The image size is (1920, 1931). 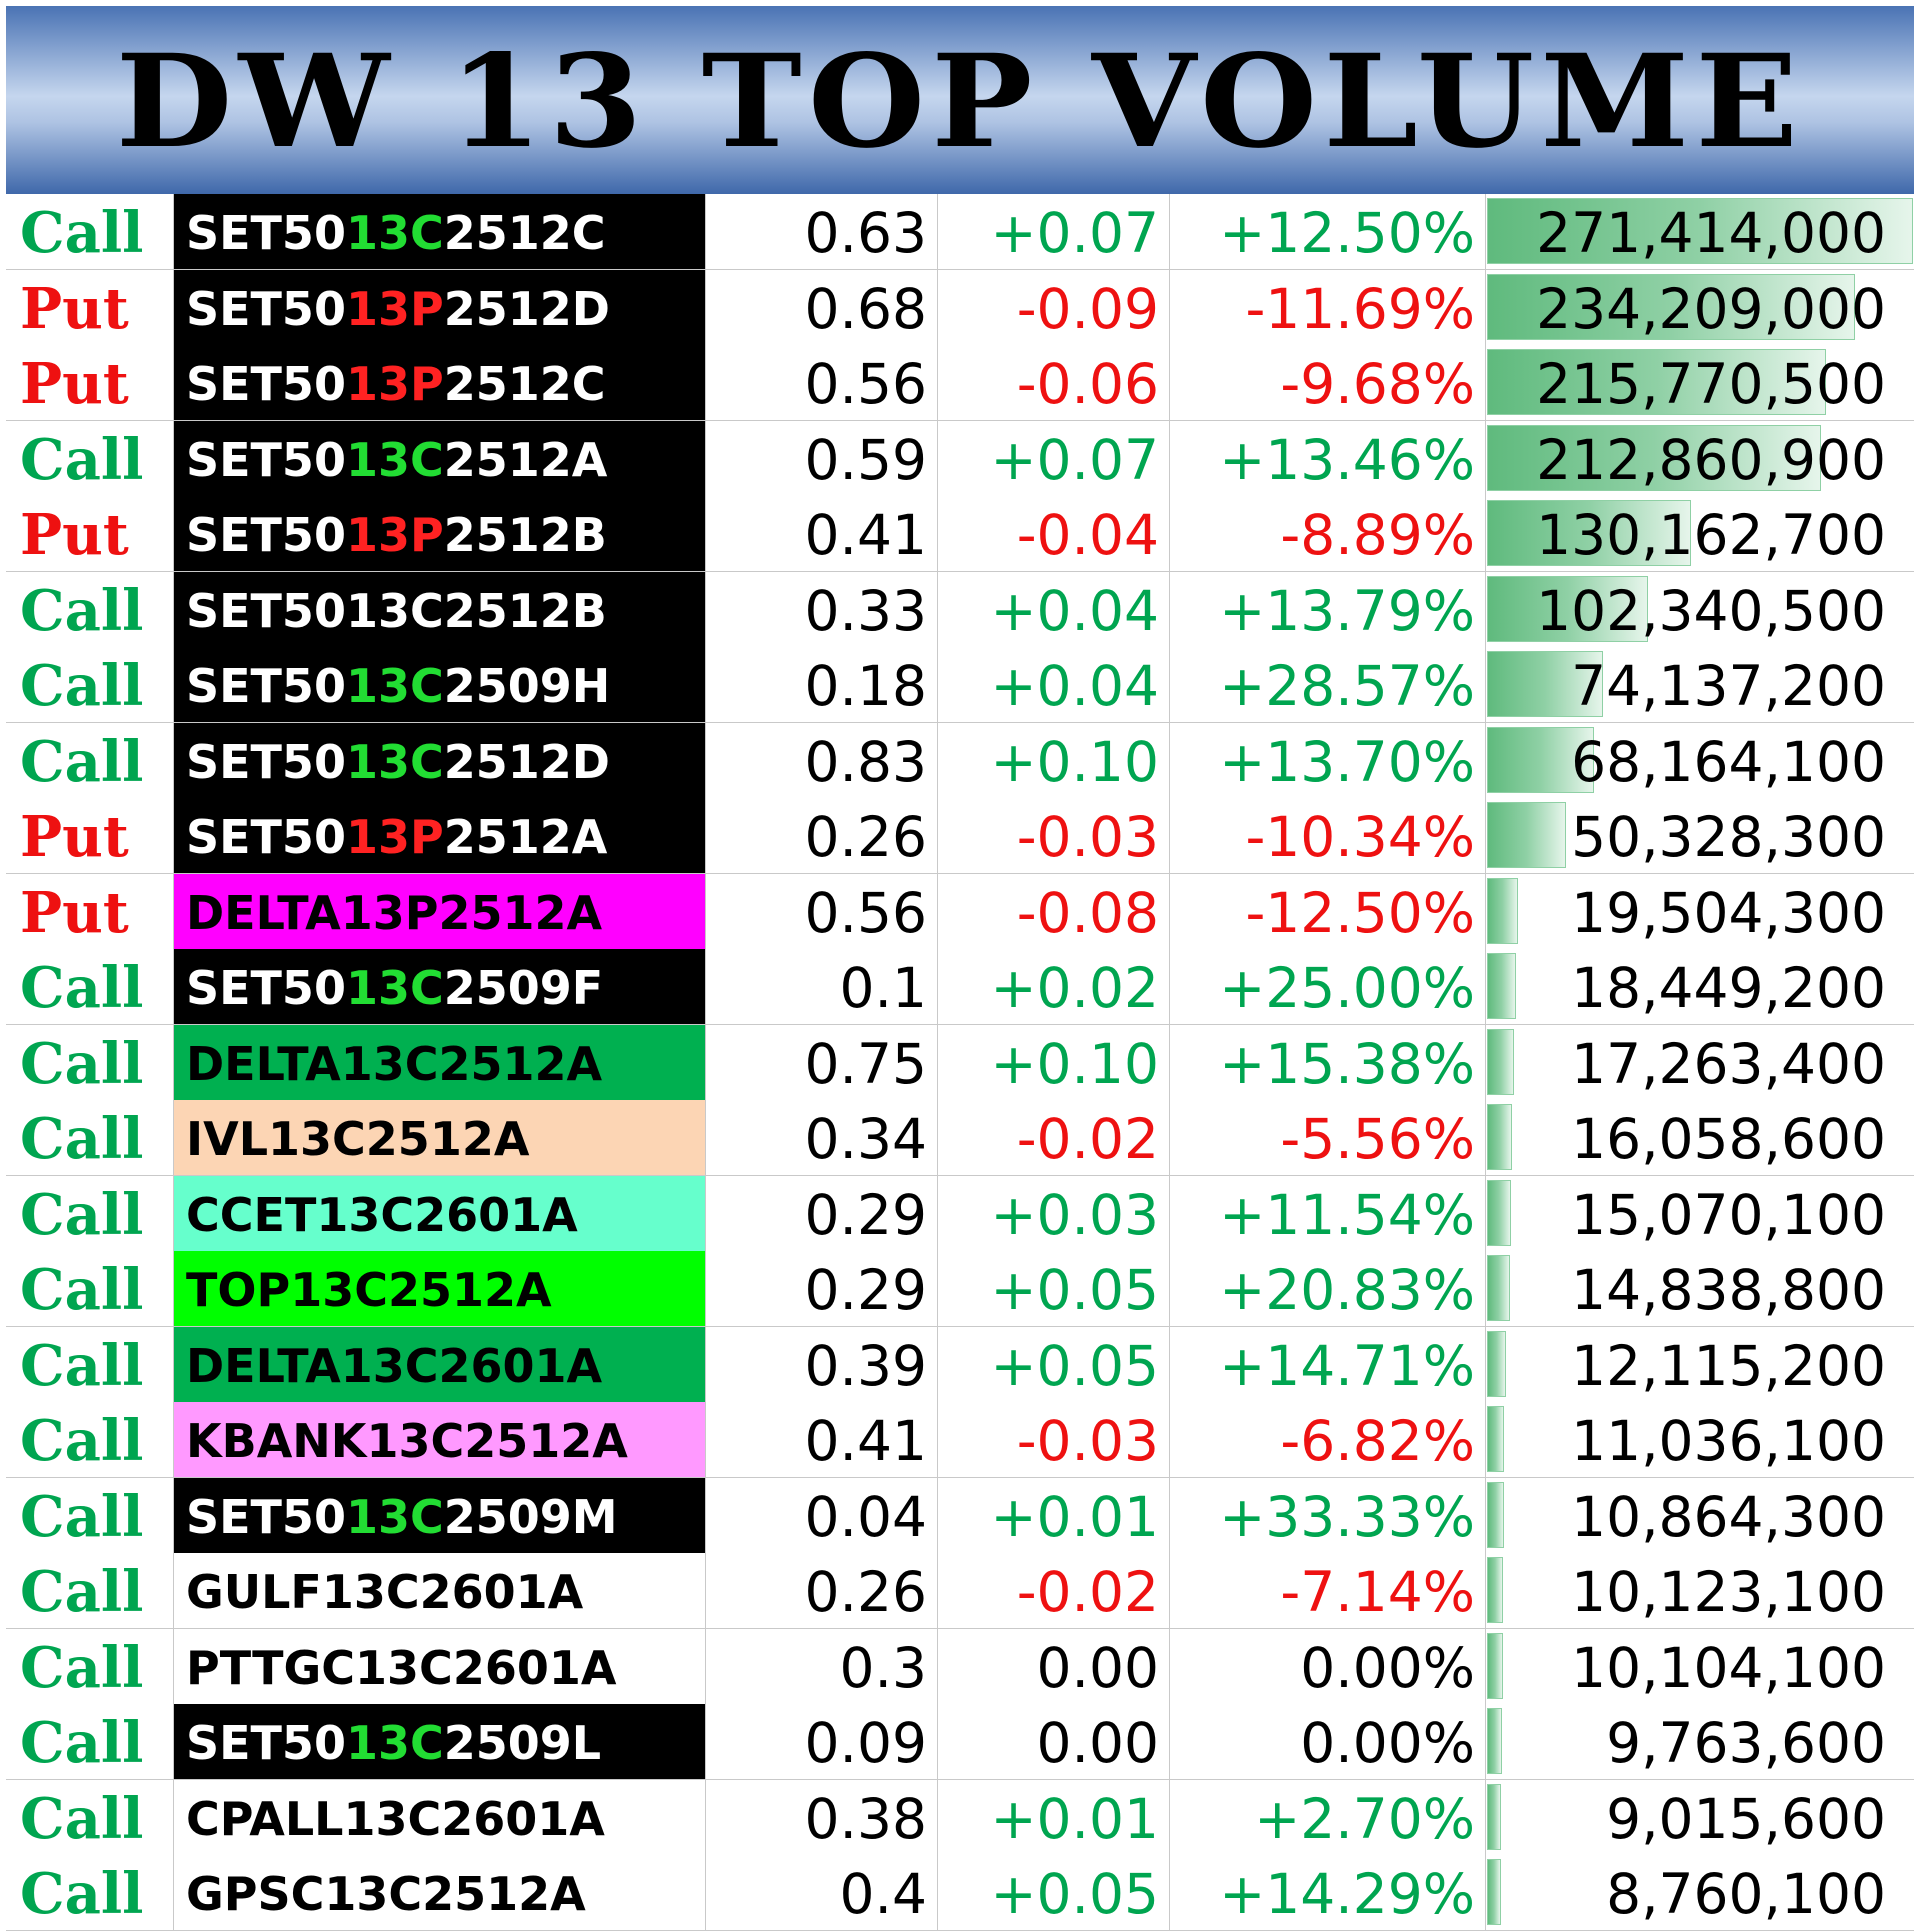 What do you see at coordinates (1728, 1215) in the screenshot?
I see `volume-value: 15,070,100` at bounding box center [1728, 1215].